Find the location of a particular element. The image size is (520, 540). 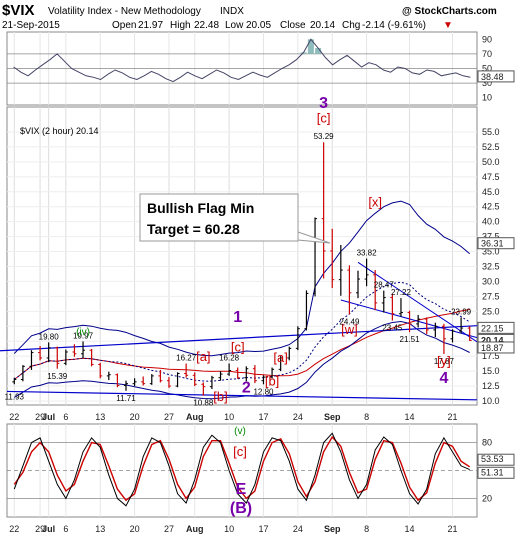

stoch-last-value: 51.31 is located at coordinates (492, 472).